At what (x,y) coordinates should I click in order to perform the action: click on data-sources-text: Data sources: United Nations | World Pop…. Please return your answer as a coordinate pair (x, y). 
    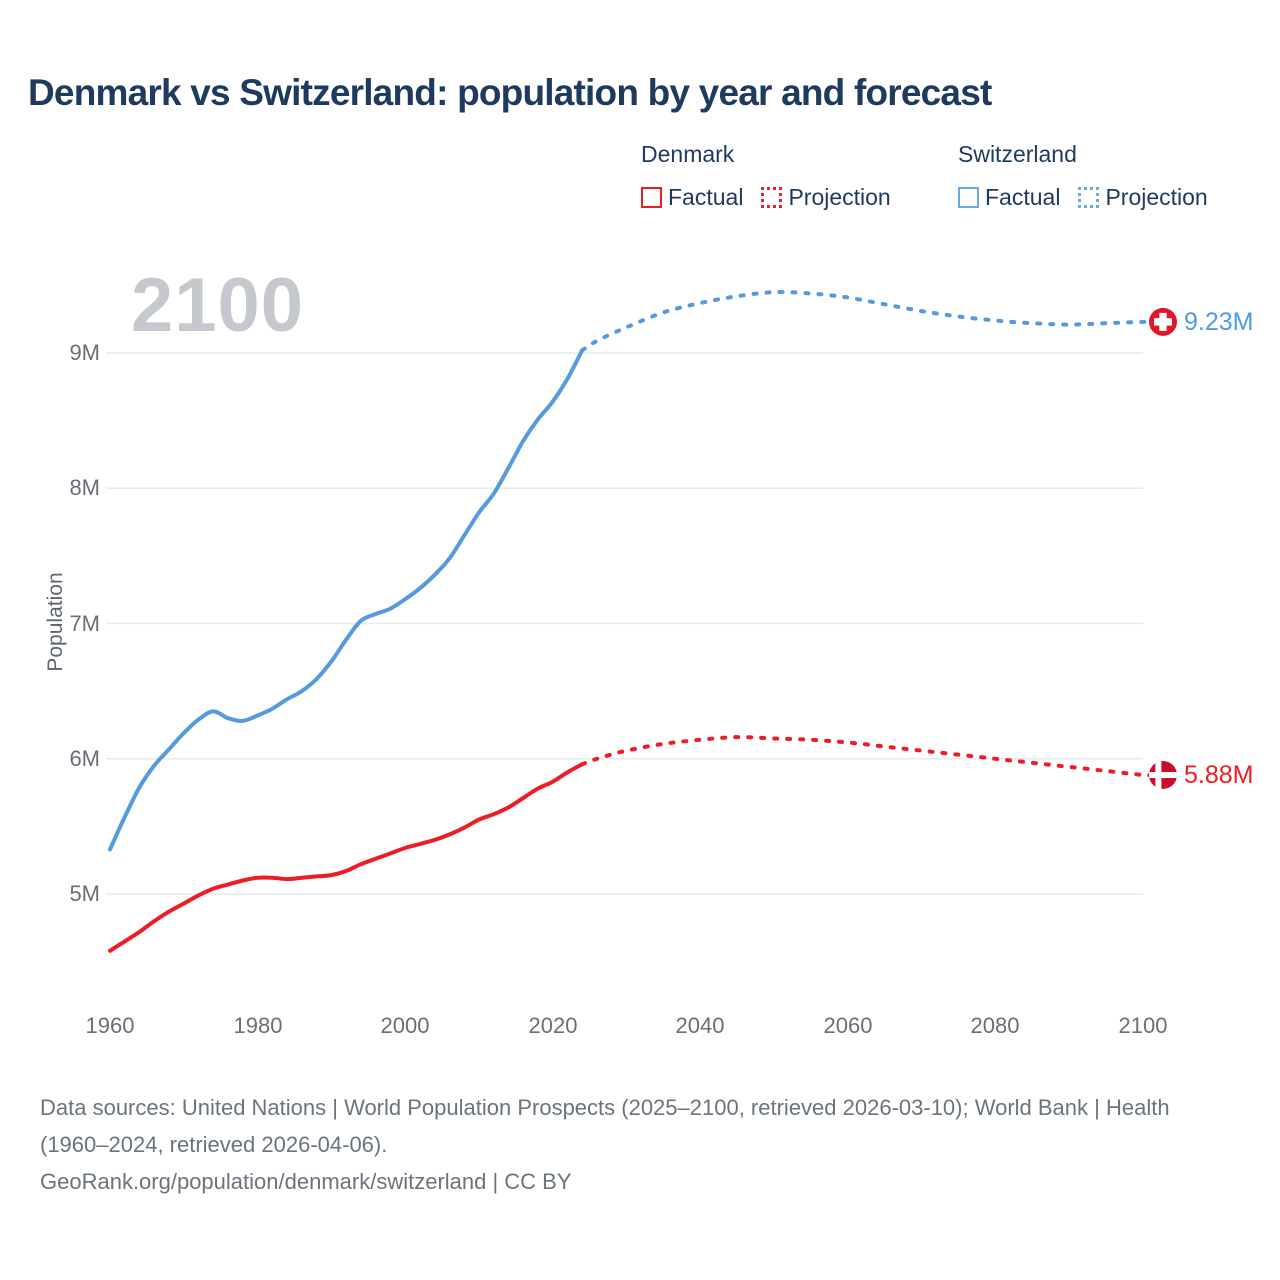
    Looking at the image, I should click on (605, 1126).